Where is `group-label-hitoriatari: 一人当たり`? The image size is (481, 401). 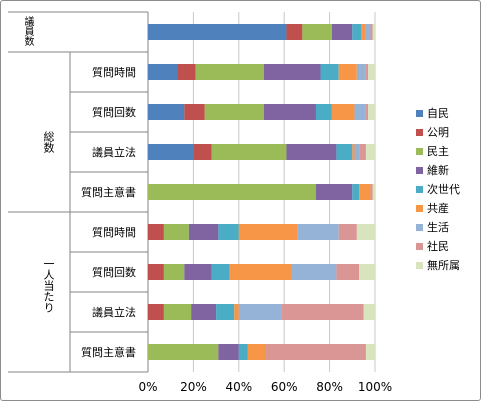 group-label-hitoriatari: 一人当たり is located at coordinates (48, 285).